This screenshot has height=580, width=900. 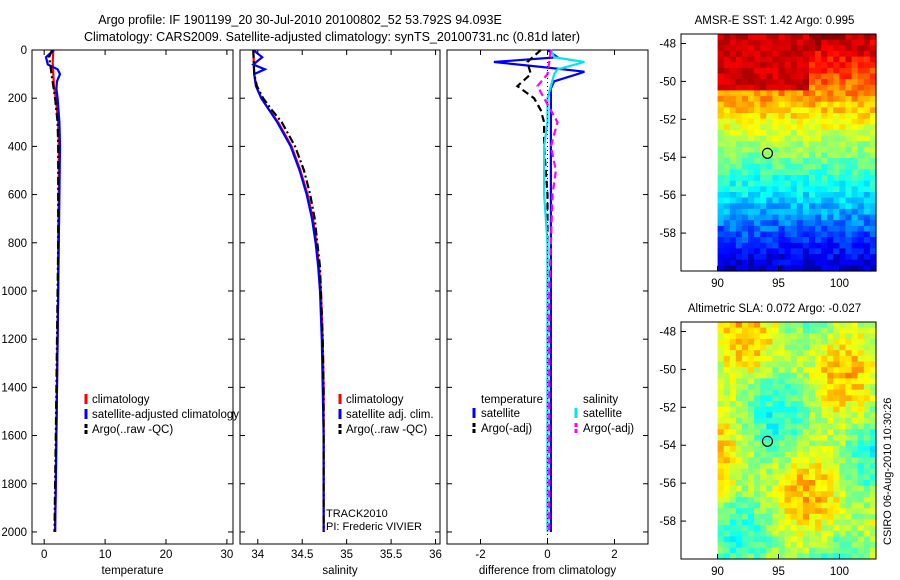 What do you see at coordinates (775, 21) in the screenshot?
I see `map-title: AMSR-E SST: 1.42 Argo: 0.995` at bounding box center [775, 21].